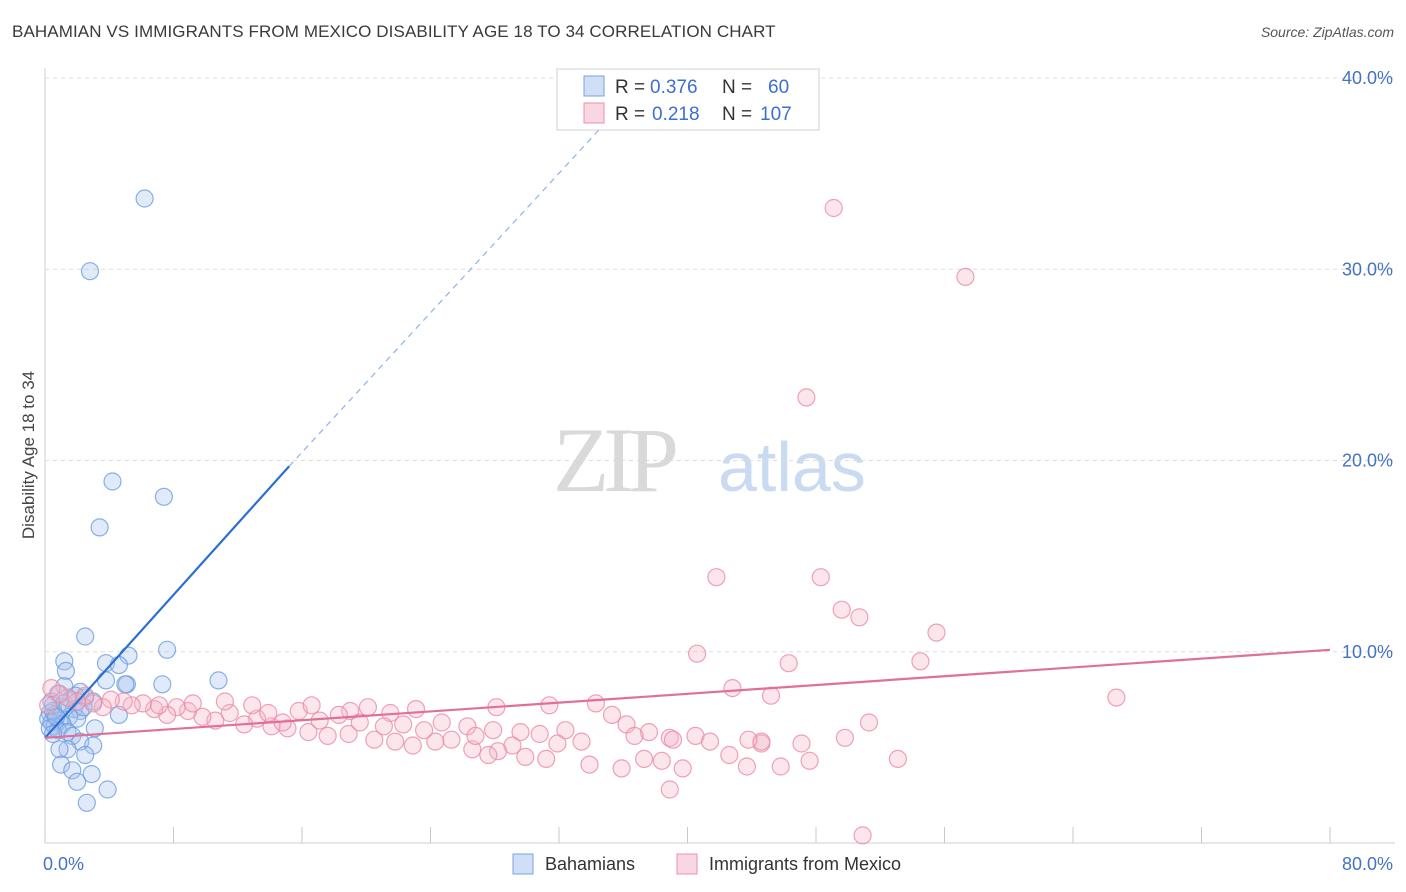  I want to click on bottom-legend-swatch-bahamians, so click(523, 864).